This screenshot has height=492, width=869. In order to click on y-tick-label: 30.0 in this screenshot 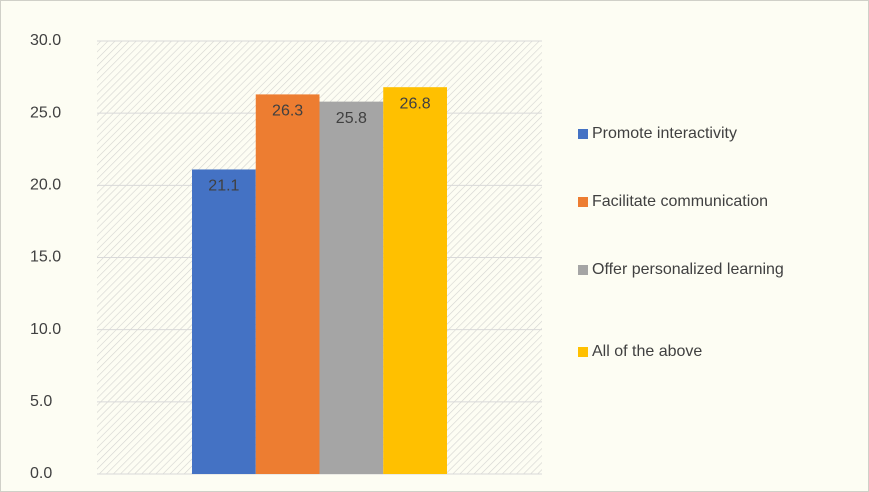, I will do `click(45, 40)`.